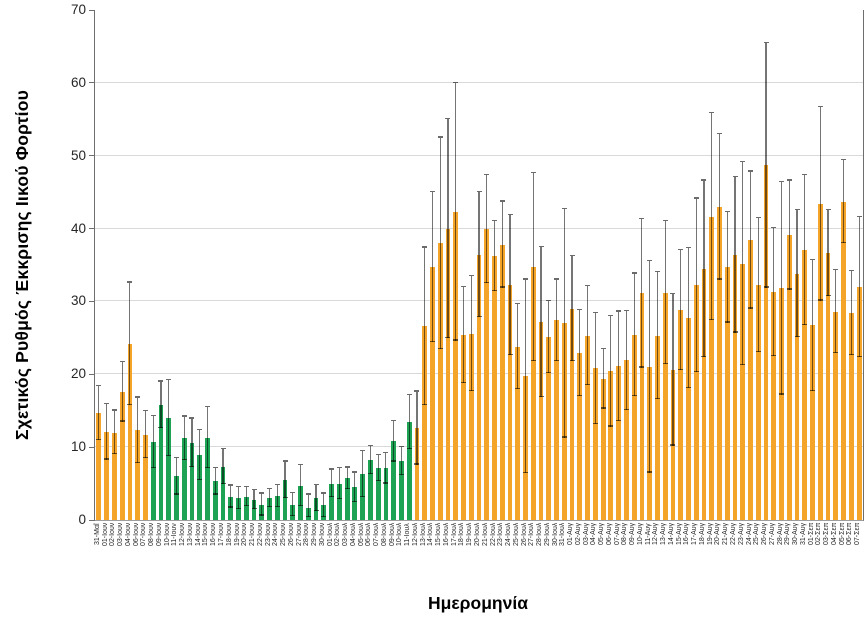 Image resolution: width=868 pixels, height=621 pixels. Describe the element at coordinates (78, 301) in the screenshot. I see `y-tick-label: 30` at that location.